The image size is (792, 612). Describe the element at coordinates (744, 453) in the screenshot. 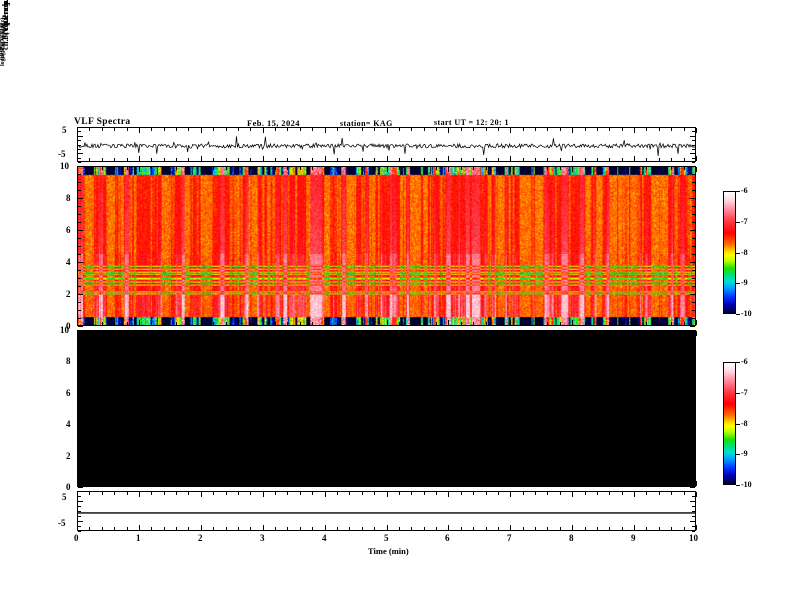

I see `axis-tick-label: -9` at that location.